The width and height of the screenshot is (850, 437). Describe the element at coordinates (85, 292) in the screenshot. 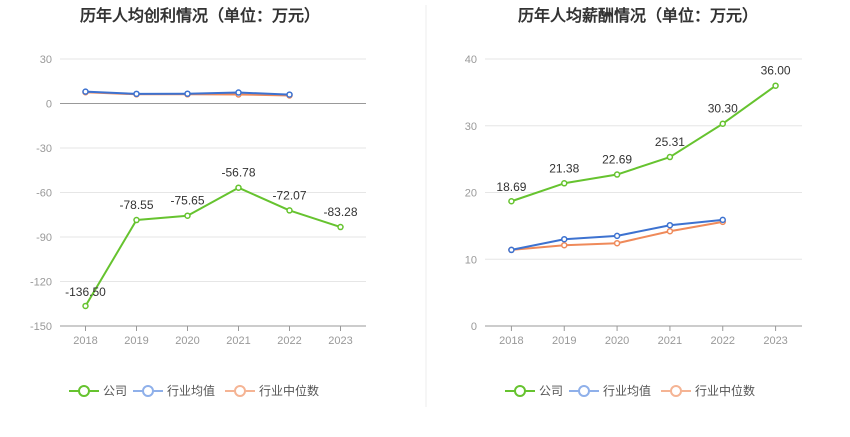

I see `data-label: -136.50` at that location.